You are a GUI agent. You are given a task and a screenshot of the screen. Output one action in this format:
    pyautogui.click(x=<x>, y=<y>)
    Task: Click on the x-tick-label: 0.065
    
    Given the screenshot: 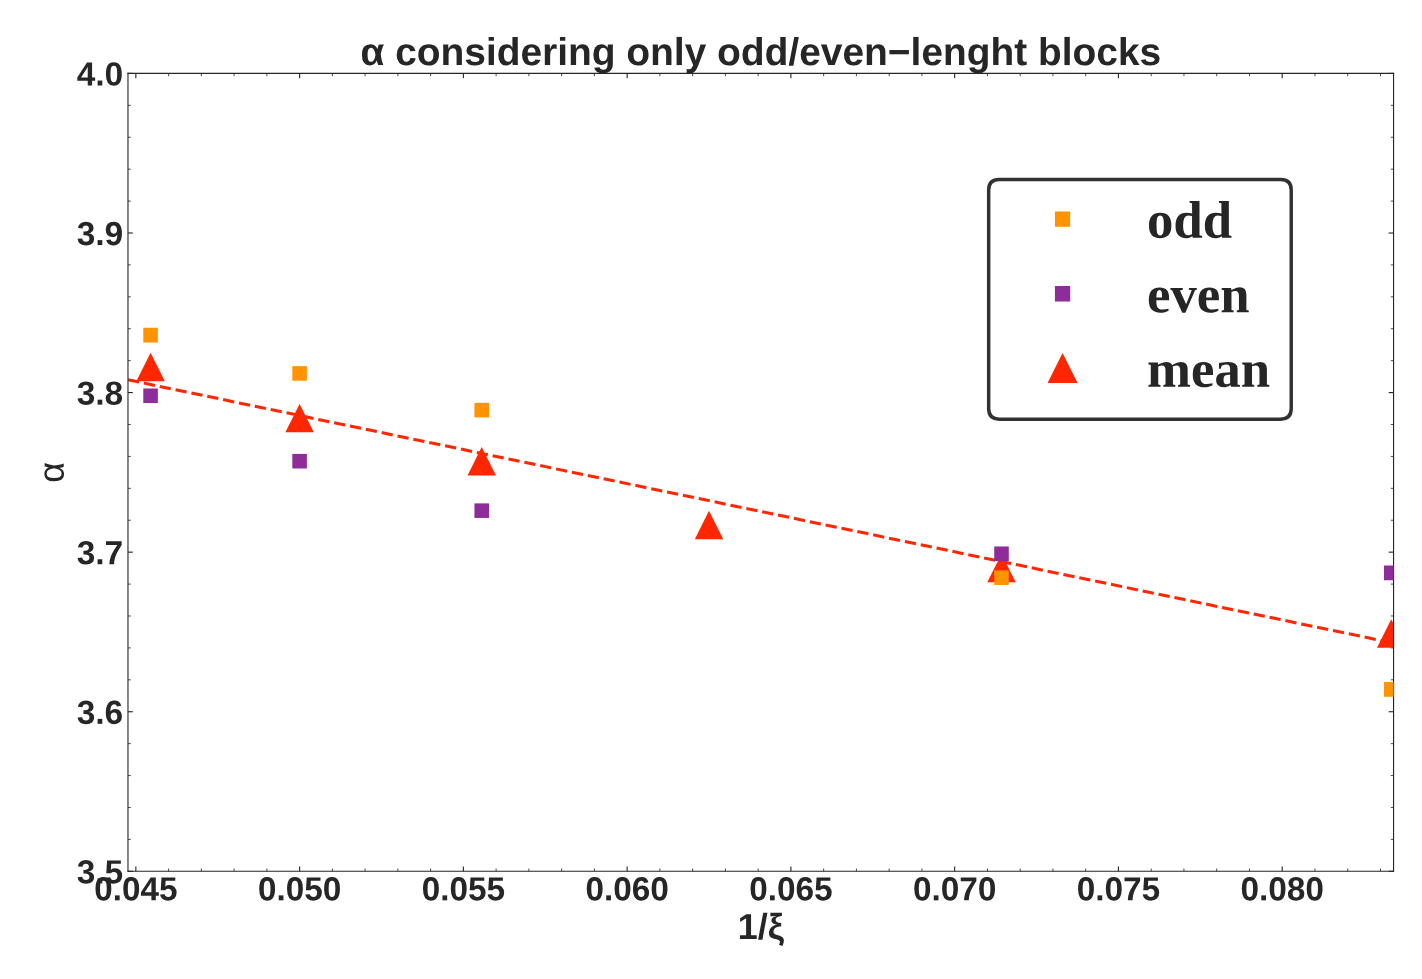 What is the action you would take?
    pyautogui.click(x=791, y=889)
    